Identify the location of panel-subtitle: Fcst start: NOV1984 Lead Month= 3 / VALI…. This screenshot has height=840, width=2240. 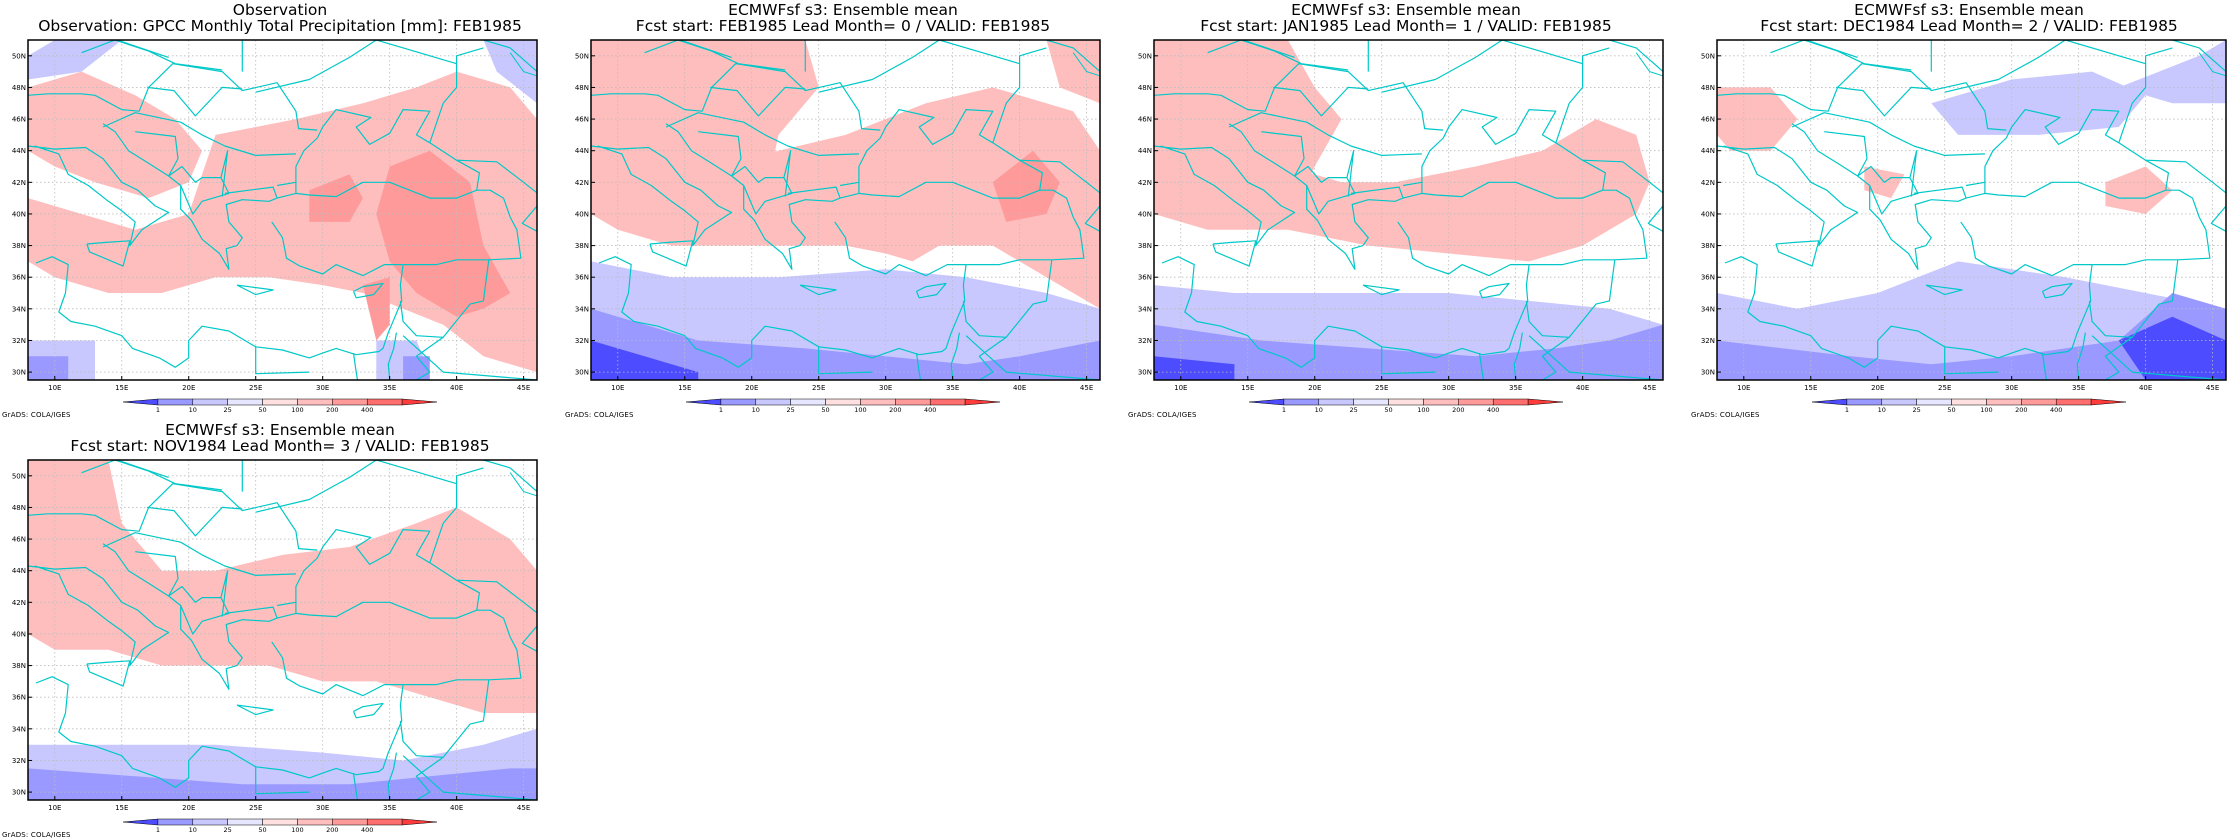
(280, 446).